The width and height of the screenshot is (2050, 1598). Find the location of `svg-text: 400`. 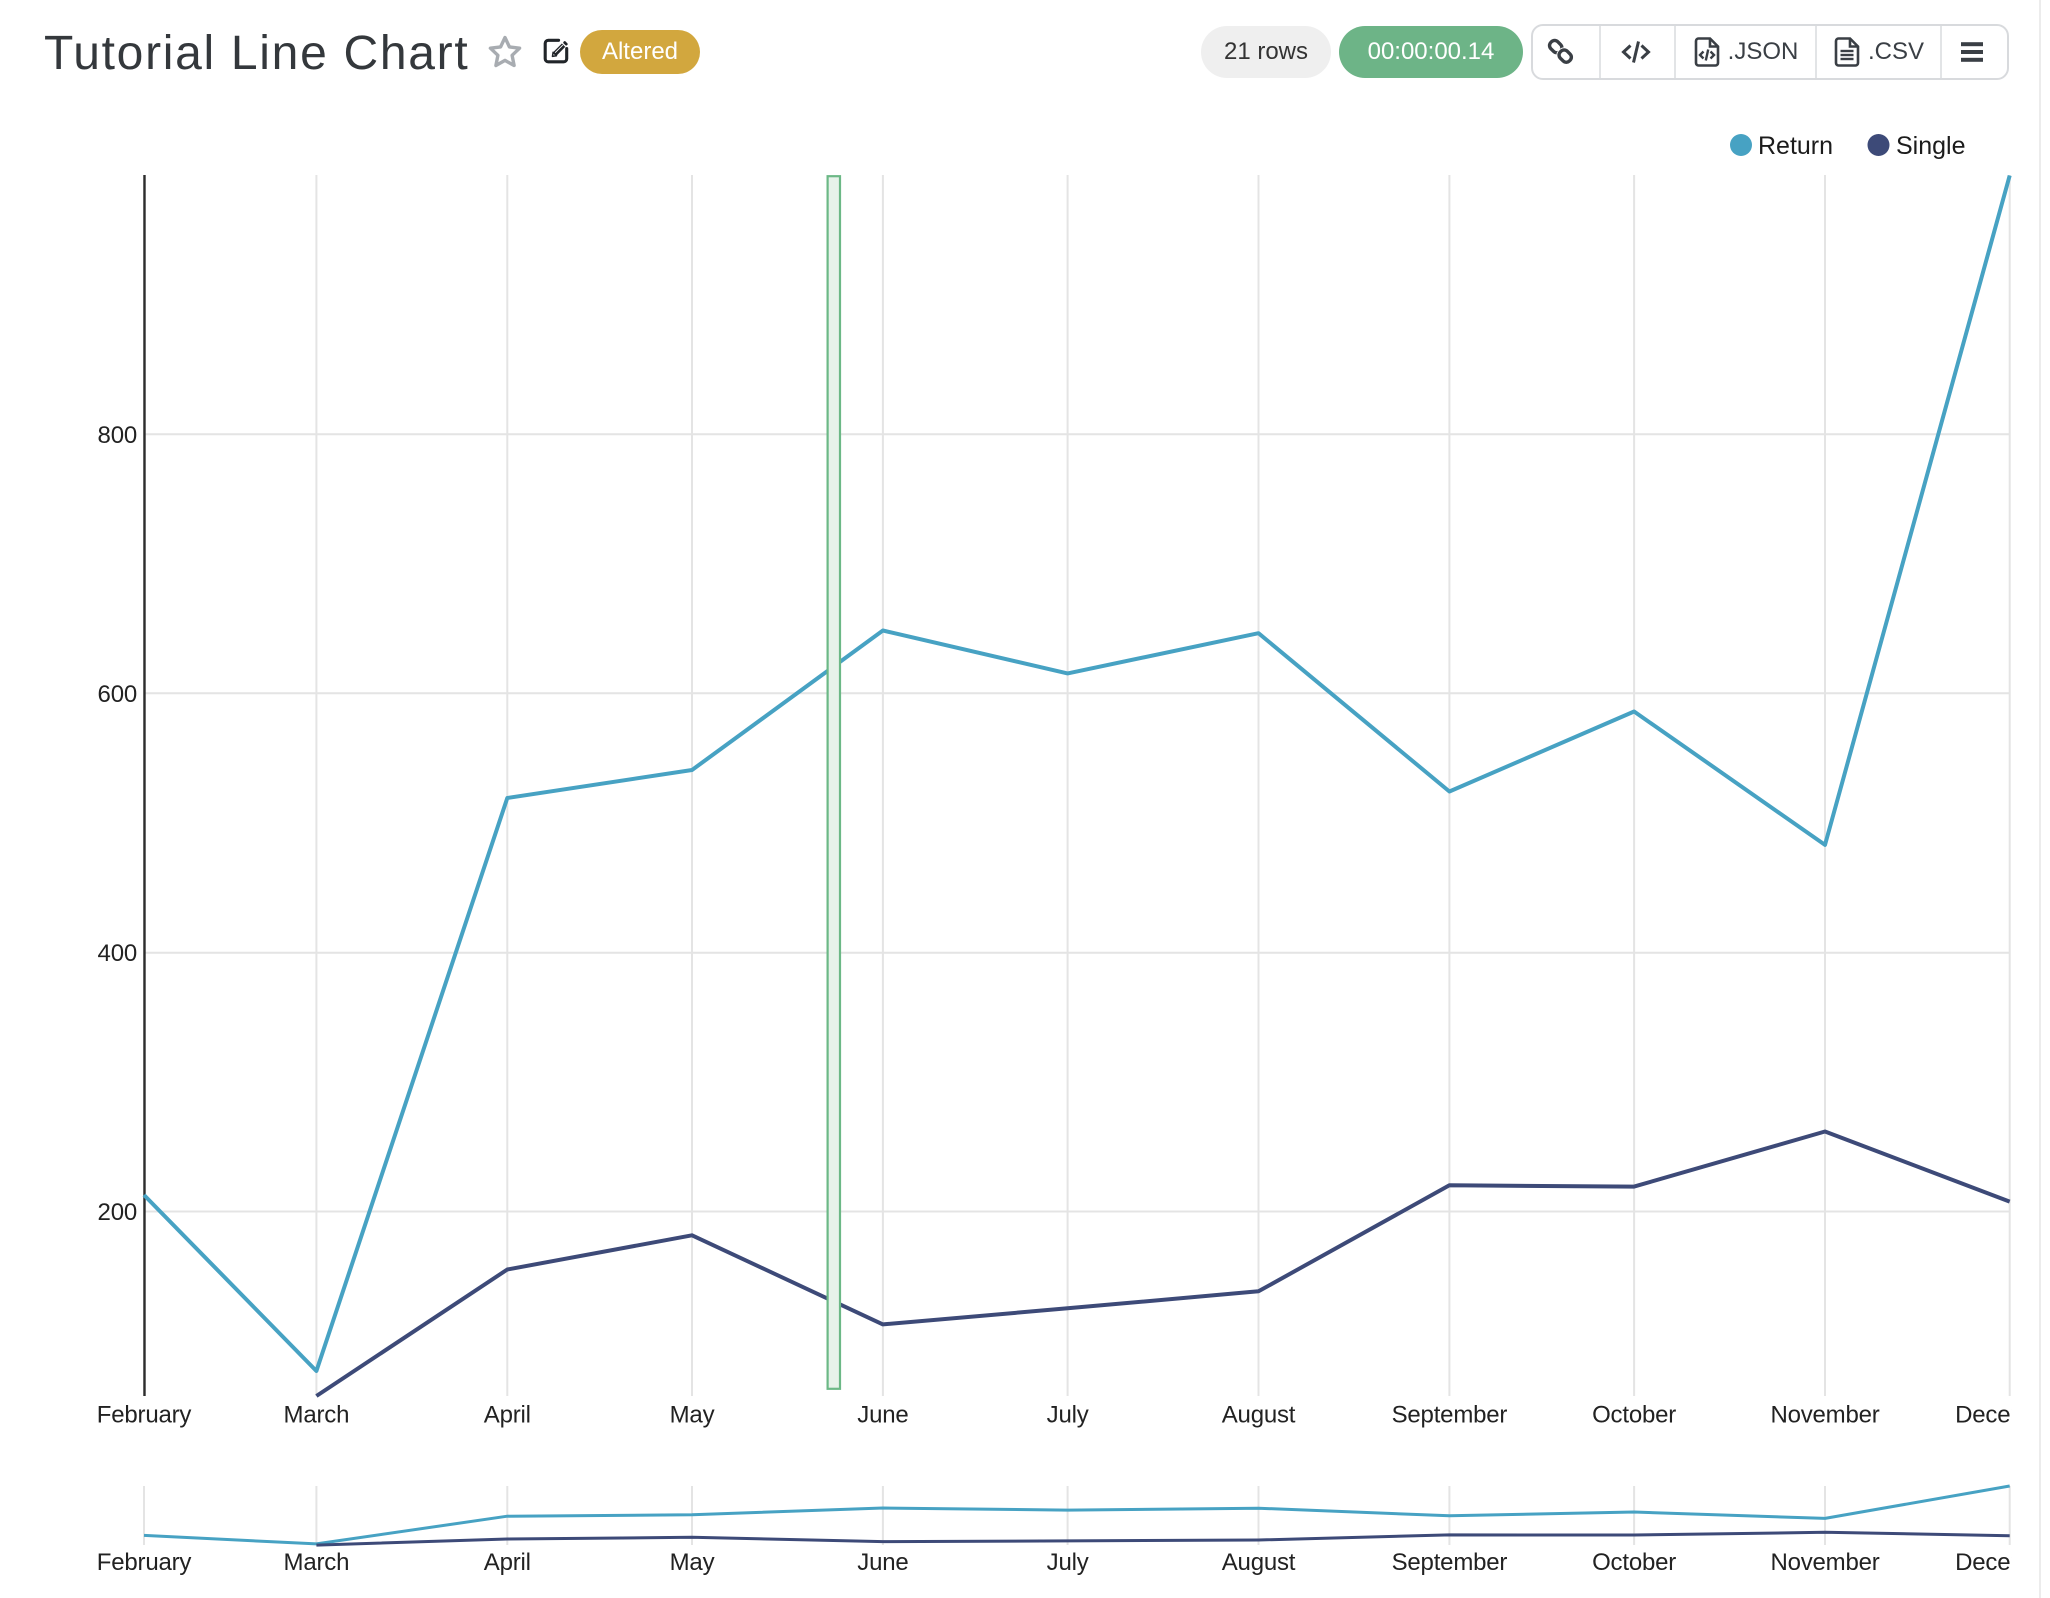

svg-text: 400 is located at coordinates (117, 953).